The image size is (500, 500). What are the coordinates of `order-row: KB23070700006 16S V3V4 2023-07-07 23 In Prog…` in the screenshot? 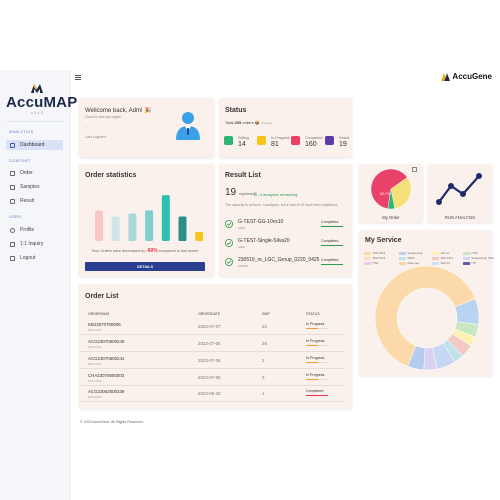 It's located at (212, 327).